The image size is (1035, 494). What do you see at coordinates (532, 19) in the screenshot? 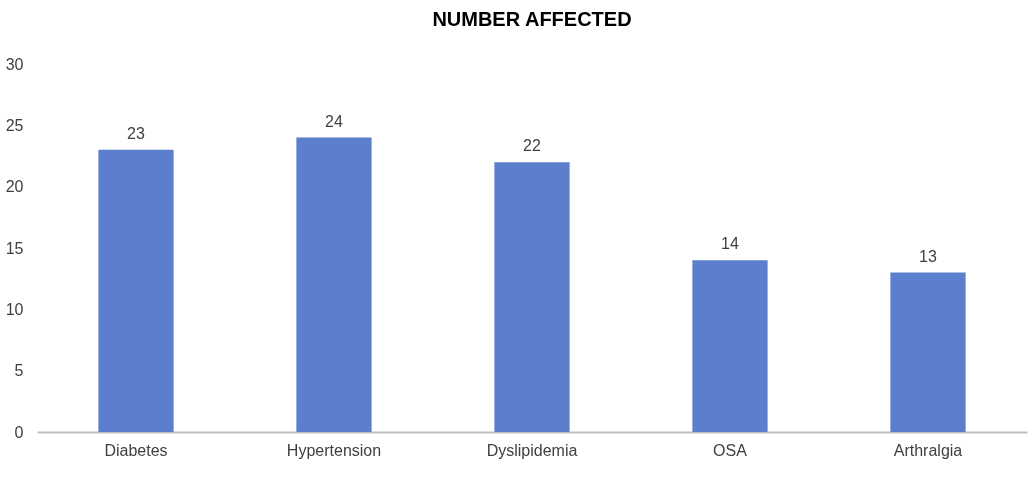
I see `chart-title: NUMBER AFFECTED` at bounding box center [532, 19].